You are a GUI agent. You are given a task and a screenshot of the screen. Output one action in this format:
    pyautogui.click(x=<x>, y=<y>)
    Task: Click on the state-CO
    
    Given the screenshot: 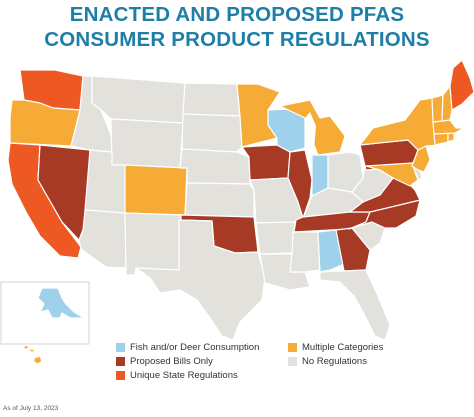 What is the action you would take?
    pyautogui.click(x=156, y=190)
    